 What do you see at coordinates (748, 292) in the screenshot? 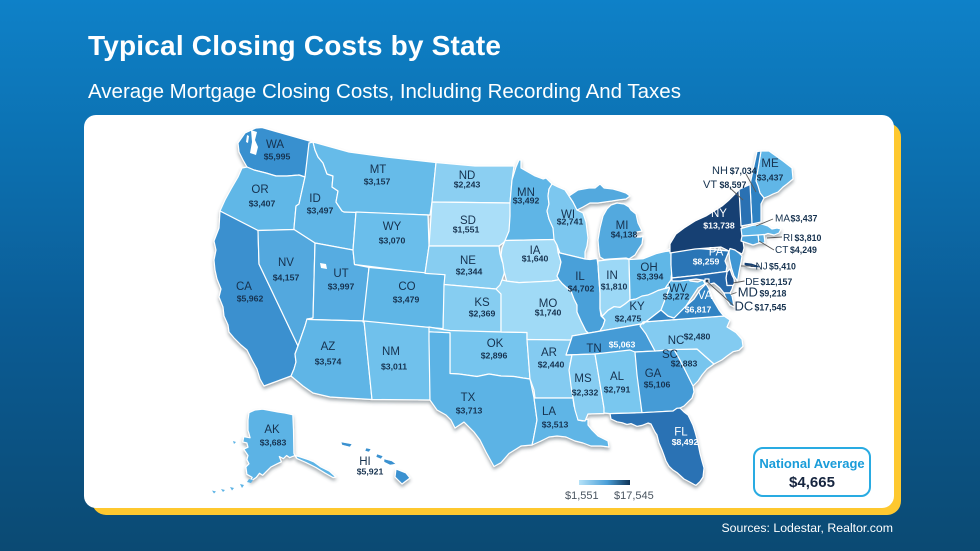
I see `svg-text: MD` at bounding box center [748, 292].